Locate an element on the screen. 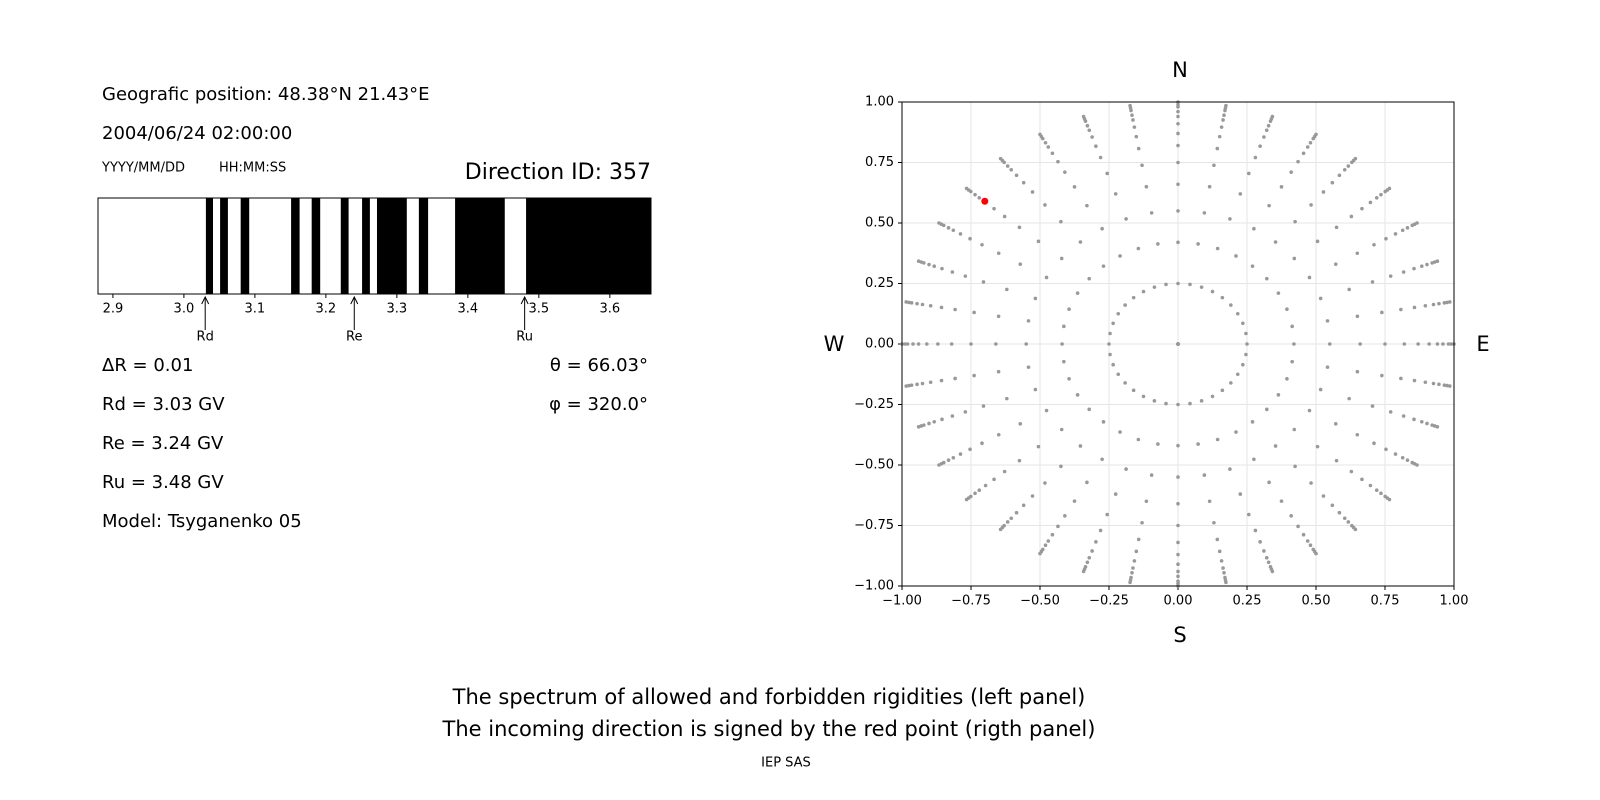 The image size is (1600, 800). x-tick-label: −0.25 is located at coordinates (1109, 601).